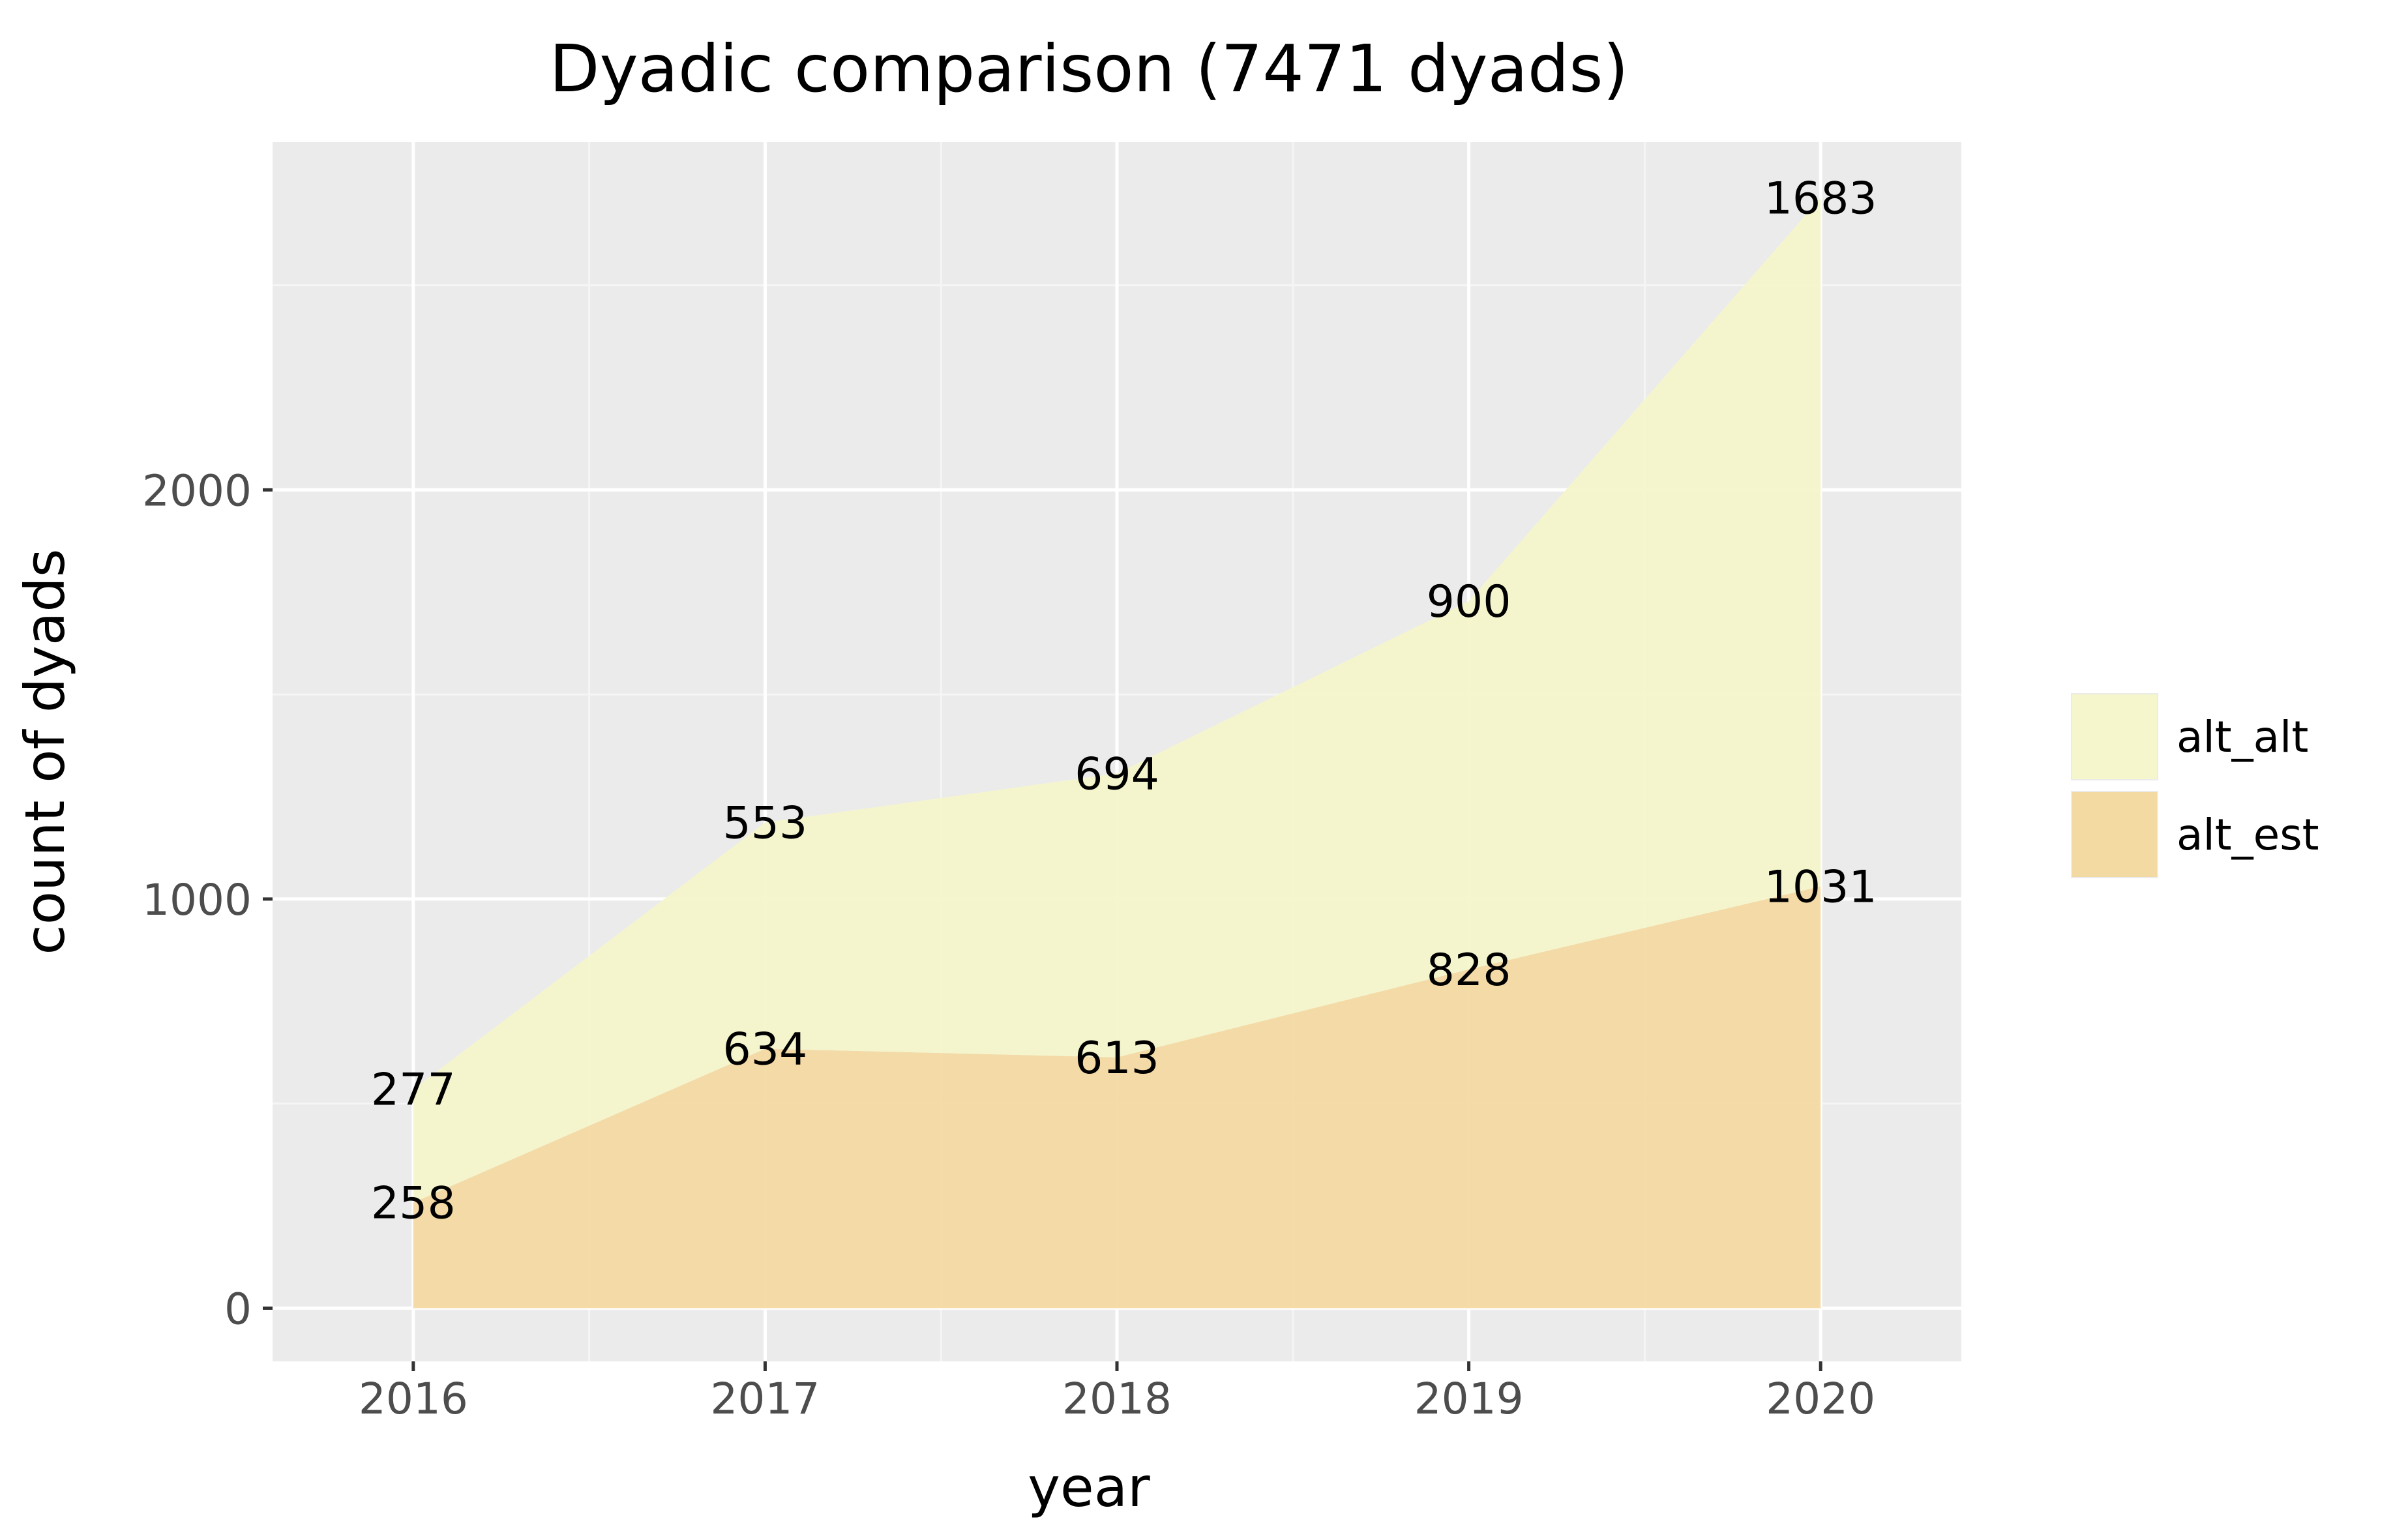 The height and width of the screenshot is (1540, 2408). I want to click on data-label-alt-est: 828, so click(1469, 970).